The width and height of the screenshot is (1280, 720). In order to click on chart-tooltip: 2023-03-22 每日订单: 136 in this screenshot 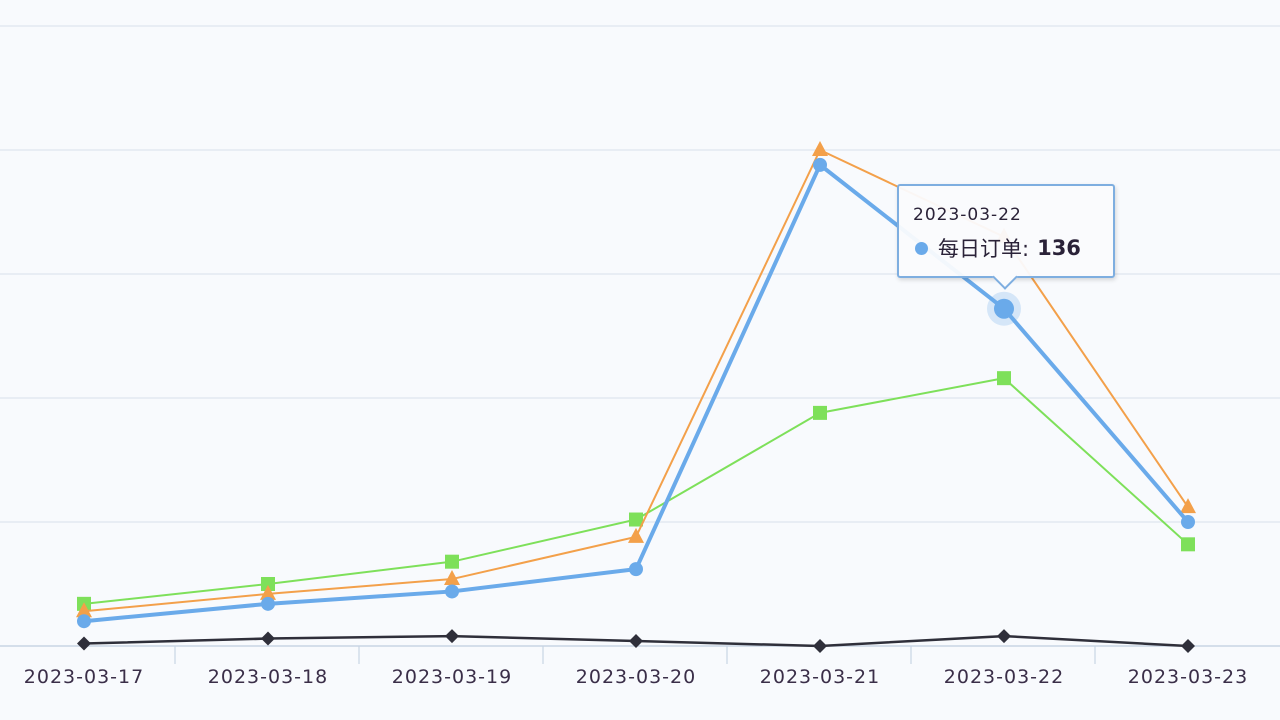, I will do `click(1006, 237)`.